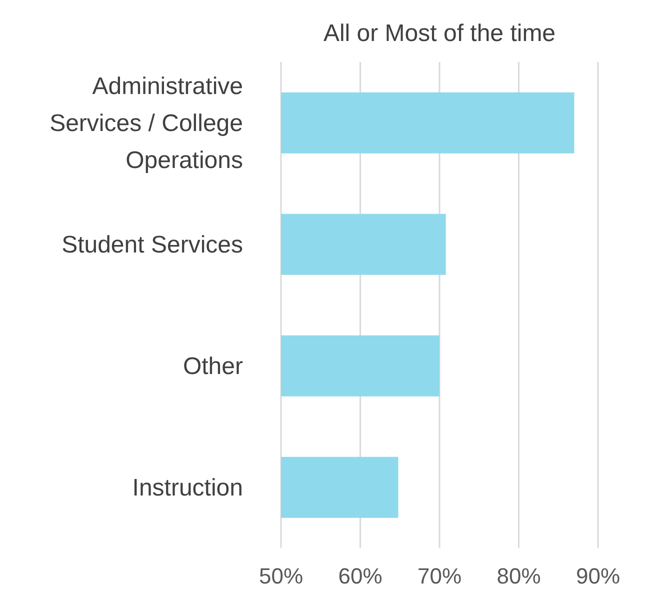 This screenshot has height=596, width=653. Describe the element at coordinates (598, 576) in the screenshot. I see `x-tick-label: 90%` at that location.